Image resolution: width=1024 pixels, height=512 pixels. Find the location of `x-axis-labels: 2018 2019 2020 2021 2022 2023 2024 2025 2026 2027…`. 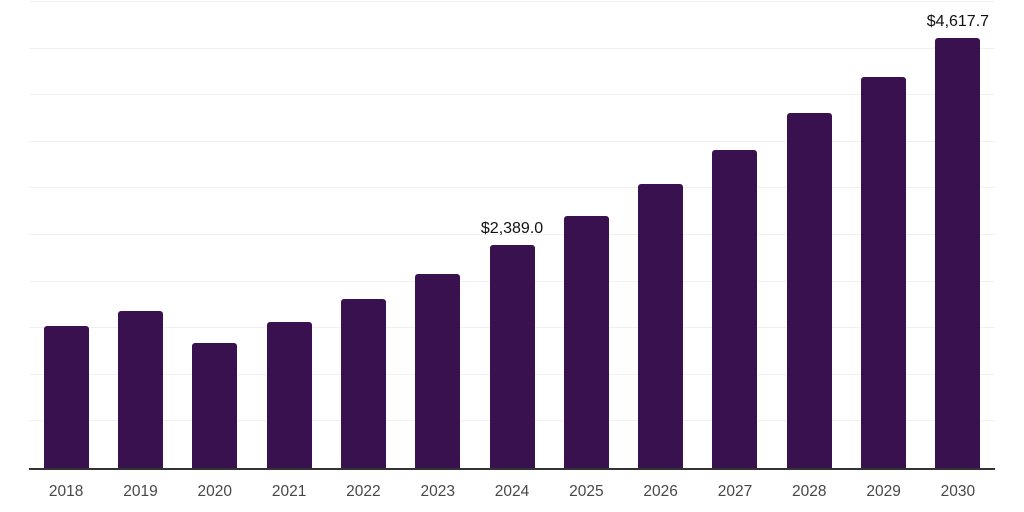

x-axis-labels: 2018 2019 2020 2021 2022 2023 2024 2025 2026 2027… is located at coordinates (512, 492).